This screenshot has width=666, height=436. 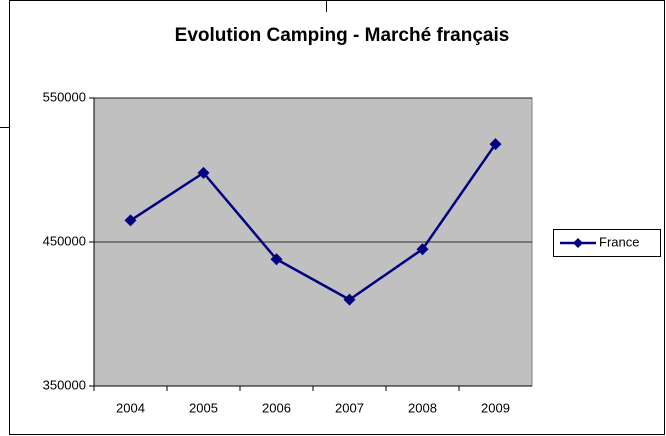 I want to click on y-tick-label: 550000, so click(x=64, y=96).